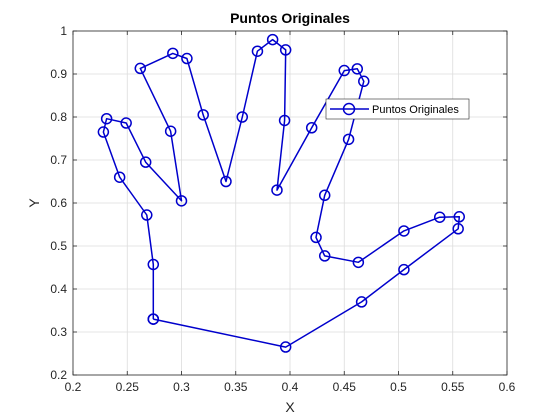 This screenshot has width=560, height=420. I want to click on legend: Puntos Originales, so click(397, 109).